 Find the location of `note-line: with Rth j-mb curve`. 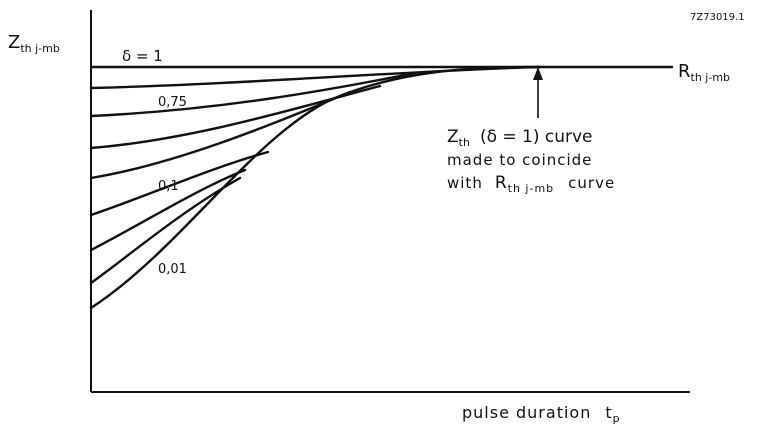

note-line: with Rth j-mb curve is located at coordinates (531, 184).